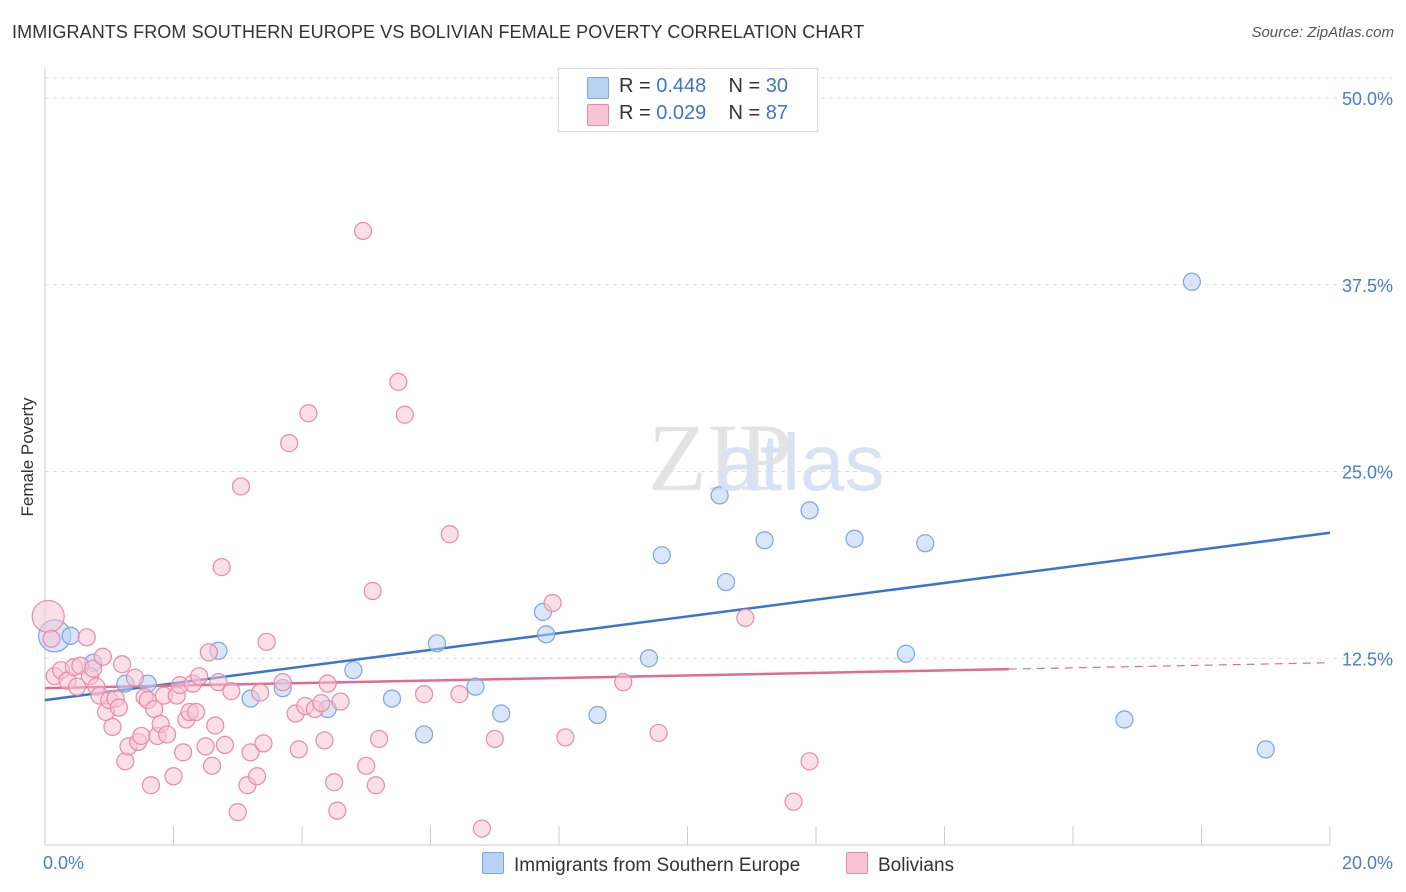 The height and width of the screenshot is (892, 1406). Describe the element at coordinates (1367, 473) in the screenshot. I see `y-tick-label: 25.0%` at that location.